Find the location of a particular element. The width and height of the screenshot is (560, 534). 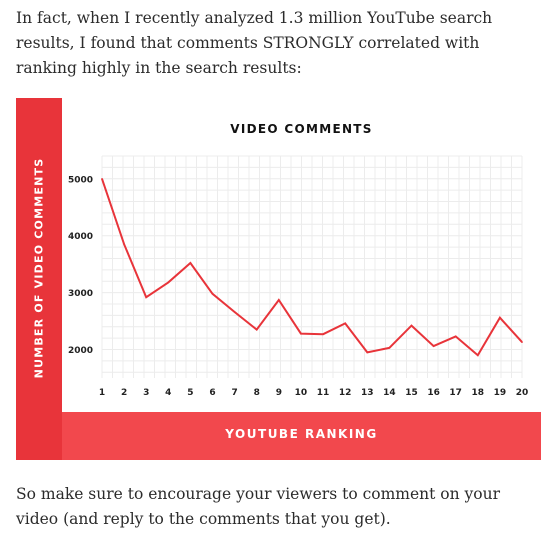

x-tick-label: 15 is located at coordinates (411, 393).